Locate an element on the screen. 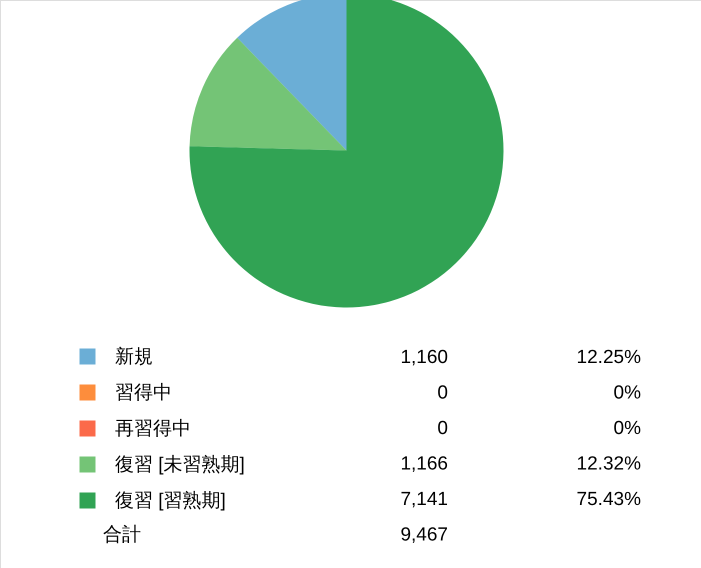 The height and width of the screenshot is (568, 701). text: 9,467 is located at coordinates (424, 535).